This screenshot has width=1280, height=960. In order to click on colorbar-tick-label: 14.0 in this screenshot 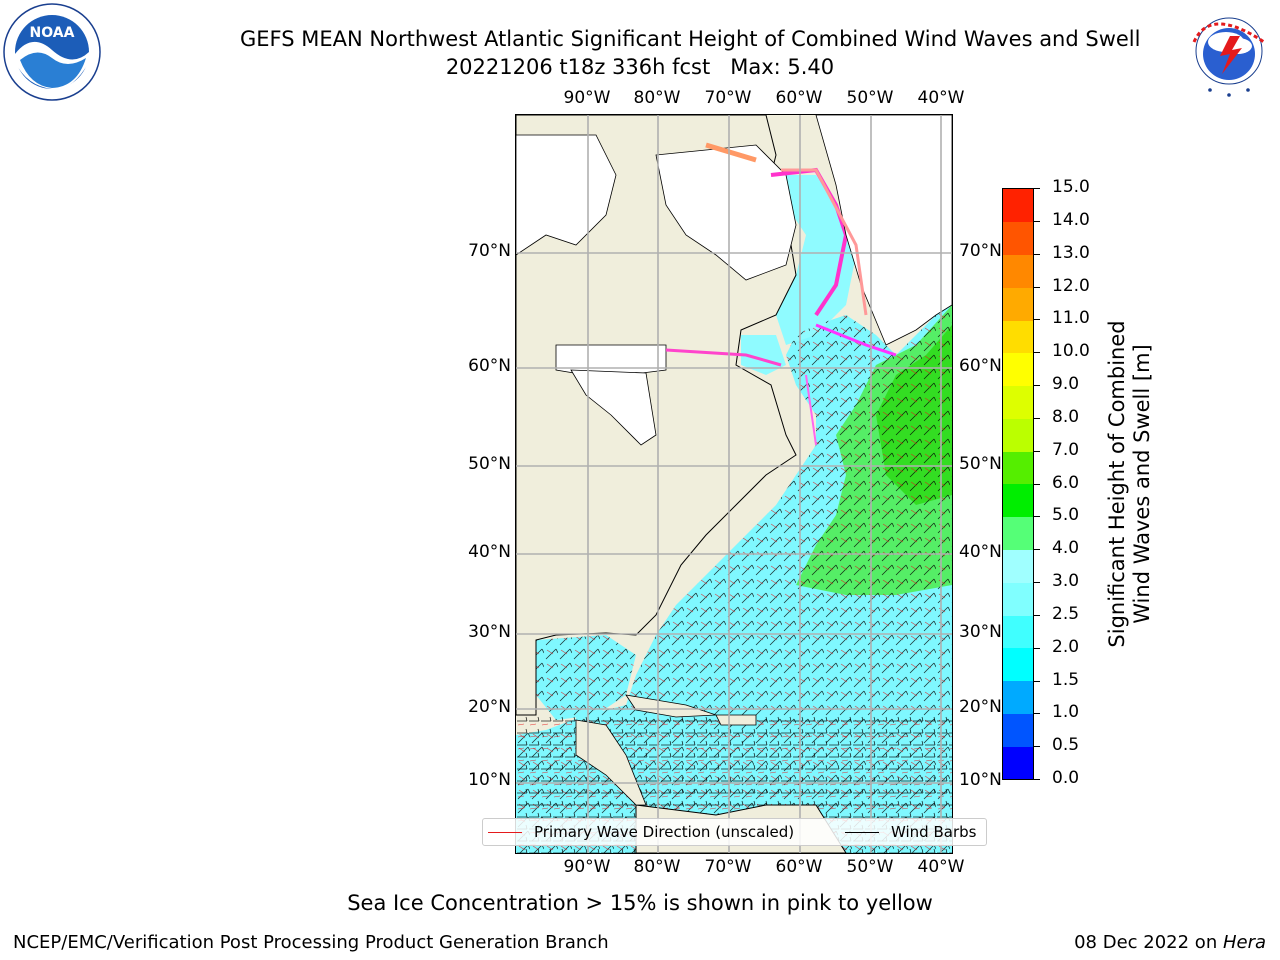, I will do `click(1071, 219)`.